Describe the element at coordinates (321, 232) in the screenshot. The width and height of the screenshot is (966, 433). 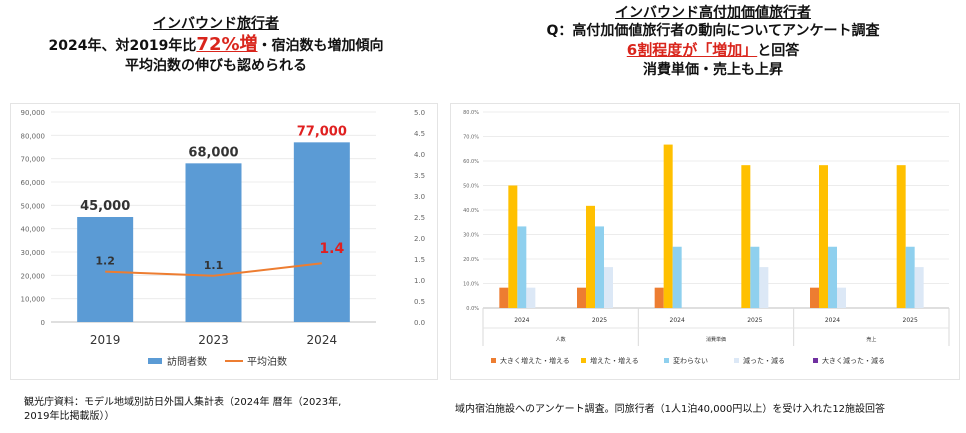
I see `bar-2024` at that location.